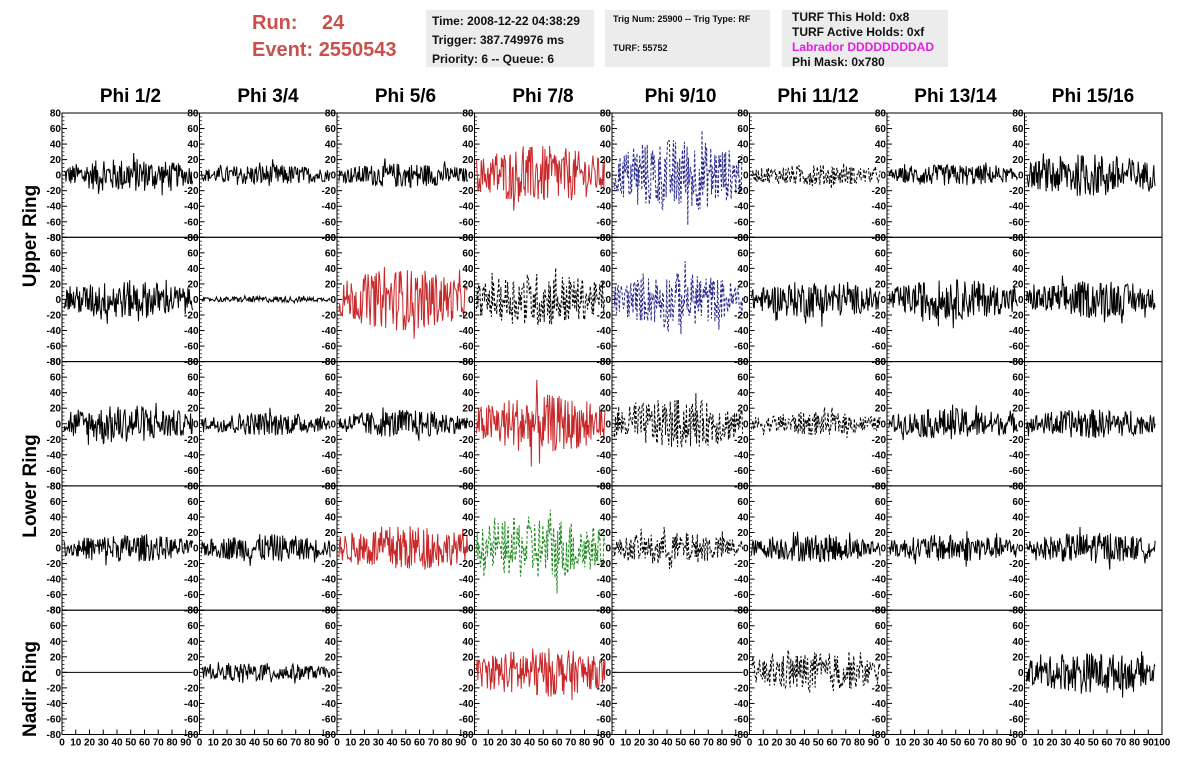 The width and height of the screenshot is (1196, 772). I want to click on x-tick-label: 60, so click(832, 743).